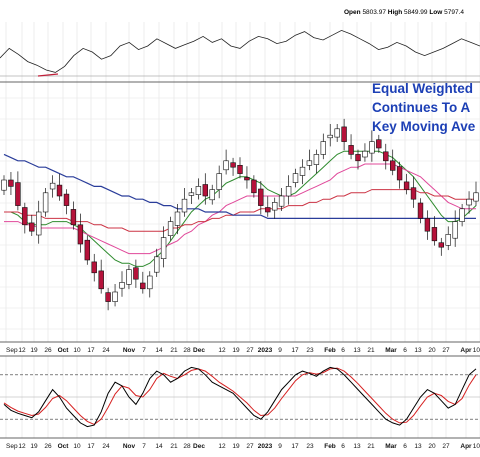 The height and width of the screenshot is (457, 480). I want to click on stoch-x-tick-label: 14, so click(159, 446).